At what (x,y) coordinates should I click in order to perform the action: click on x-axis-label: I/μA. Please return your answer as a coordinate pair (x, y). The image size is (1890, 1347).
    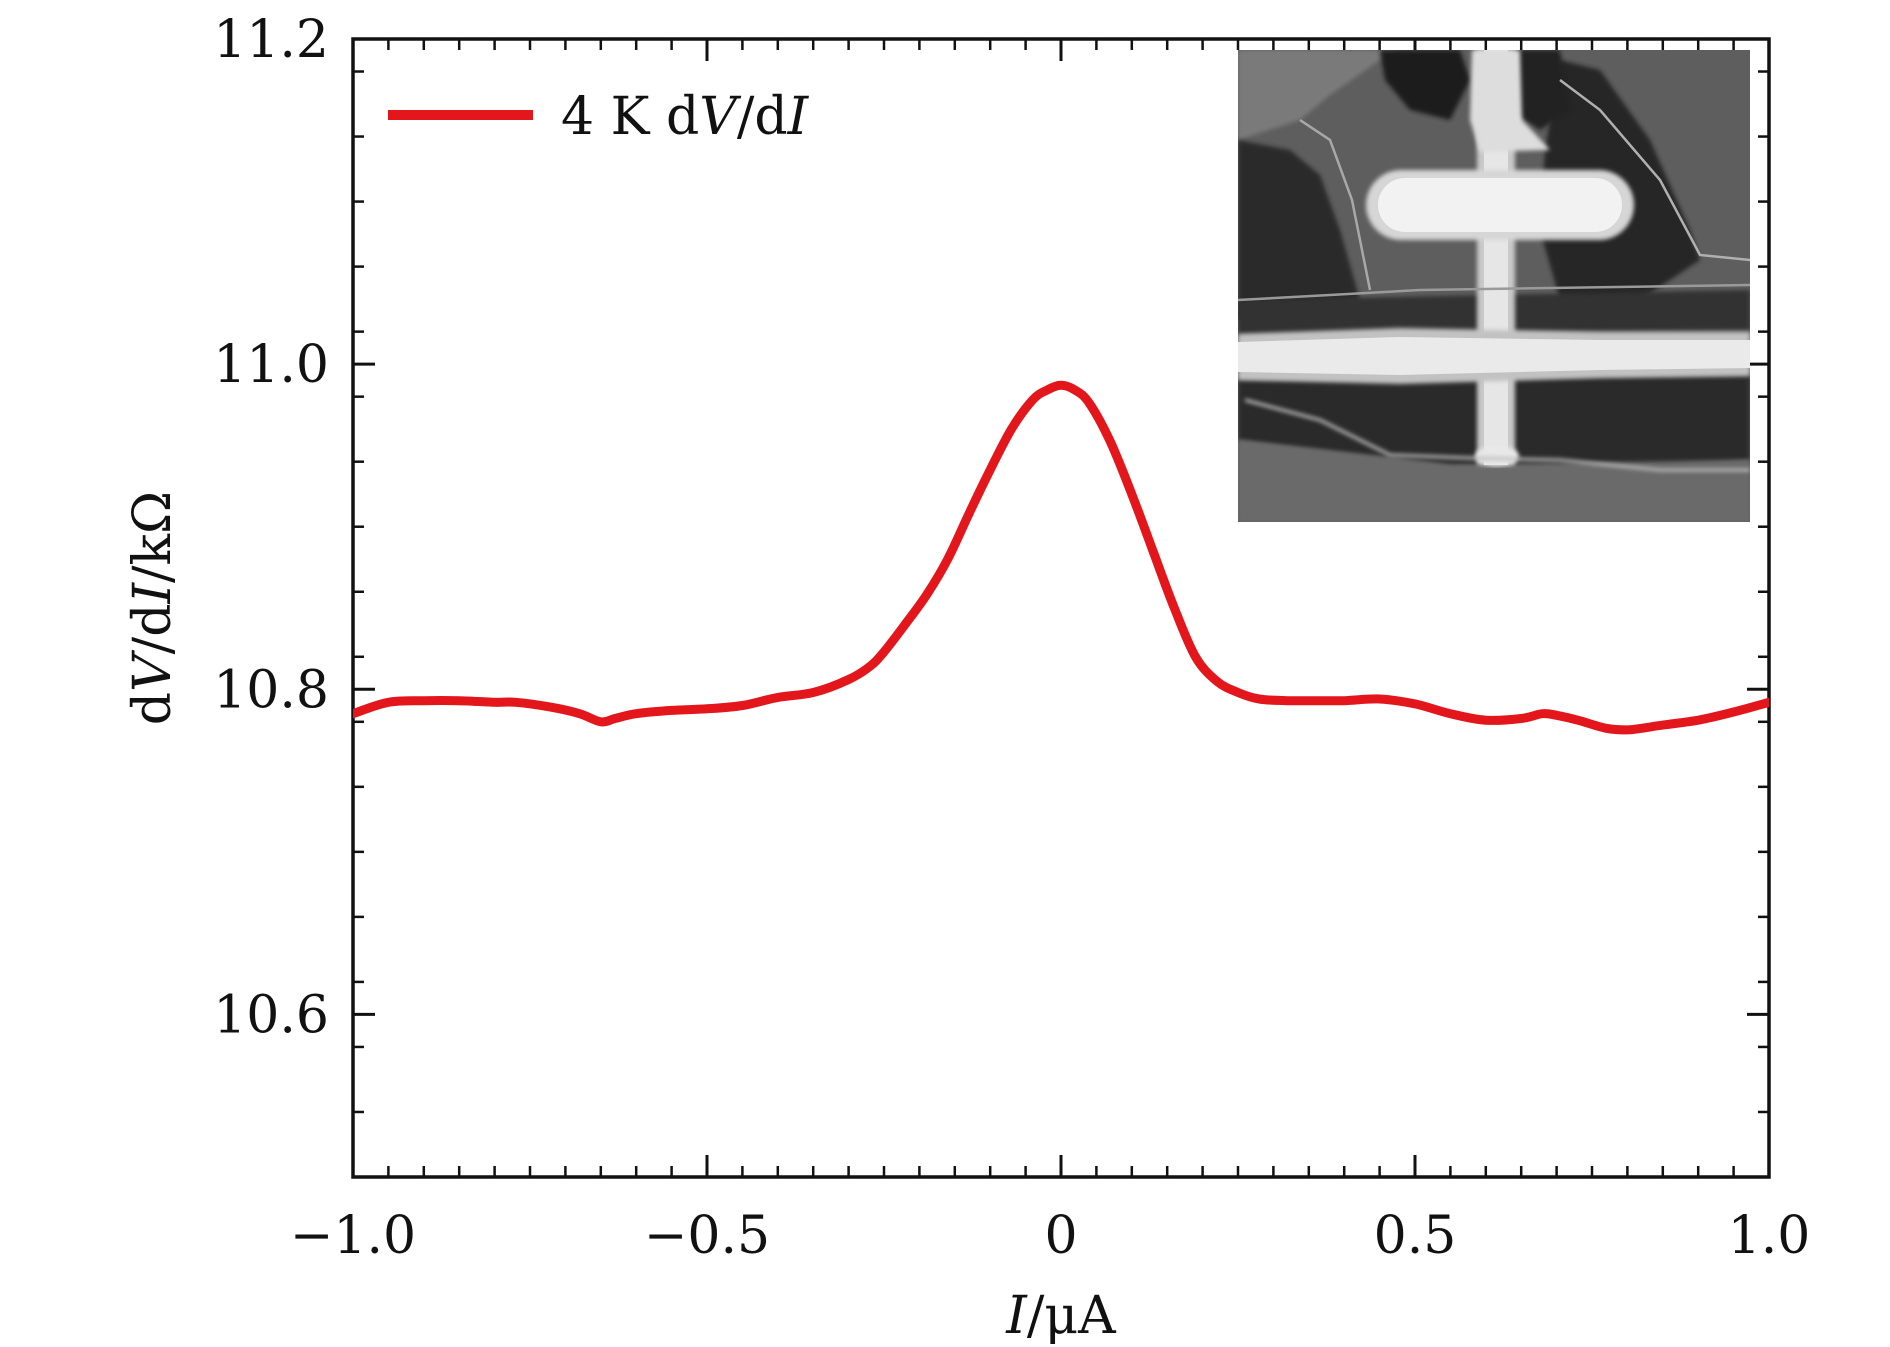
    Looking at the image, I should click on (1061, 1316).